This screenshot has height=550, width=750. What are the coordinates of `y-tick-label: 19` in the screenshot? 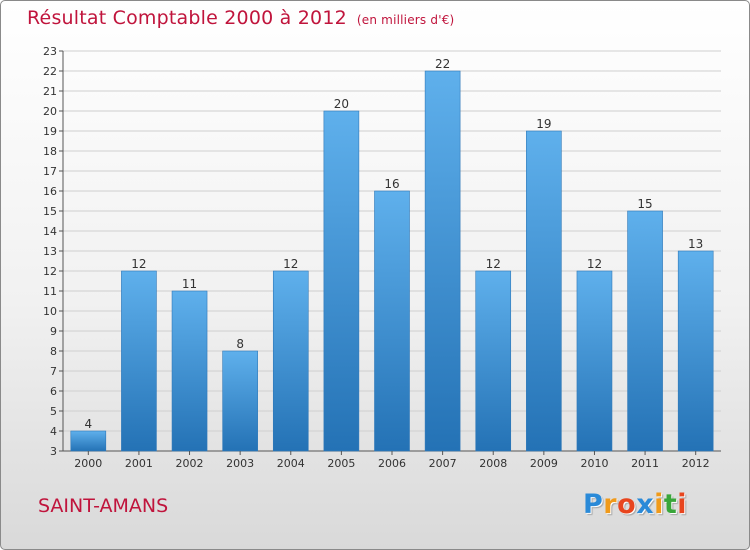 It's located at (50, 131).